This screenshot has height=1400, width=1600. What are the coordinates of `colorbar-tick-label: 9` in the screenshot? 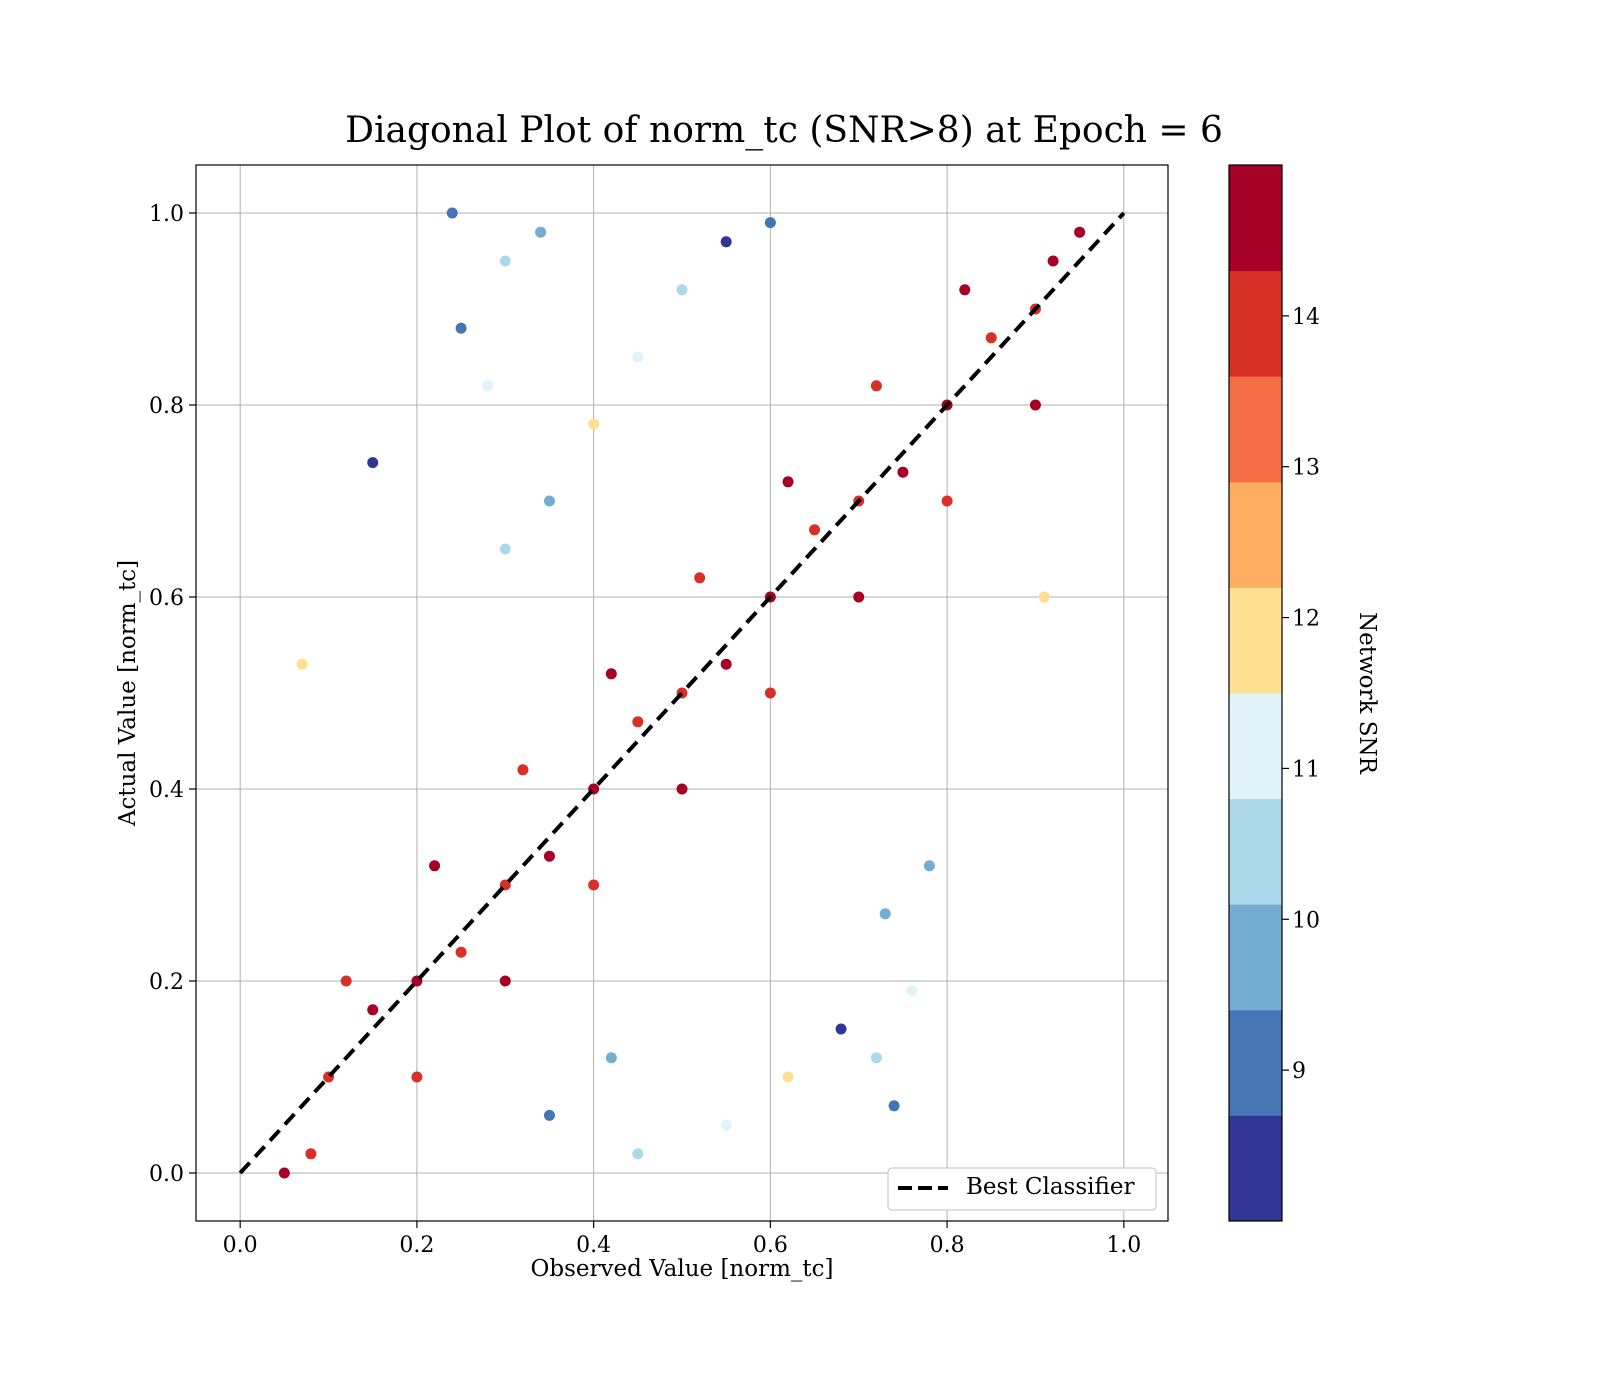 It's located at (1299, 1071).